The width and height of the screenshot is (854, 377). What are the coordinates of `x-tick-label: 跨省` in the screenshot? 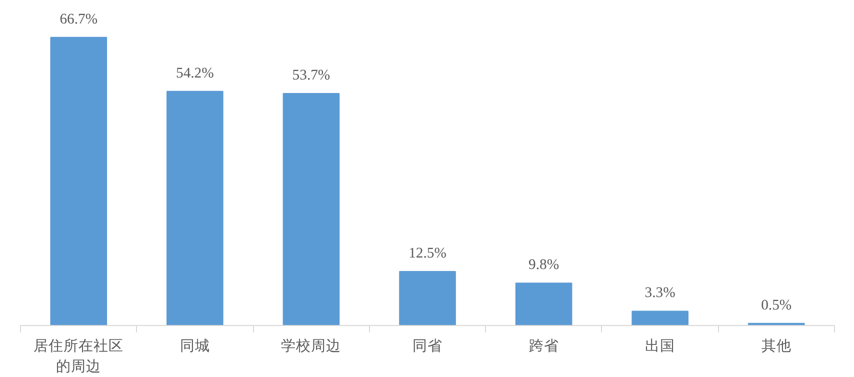 It's located at (543, 346).